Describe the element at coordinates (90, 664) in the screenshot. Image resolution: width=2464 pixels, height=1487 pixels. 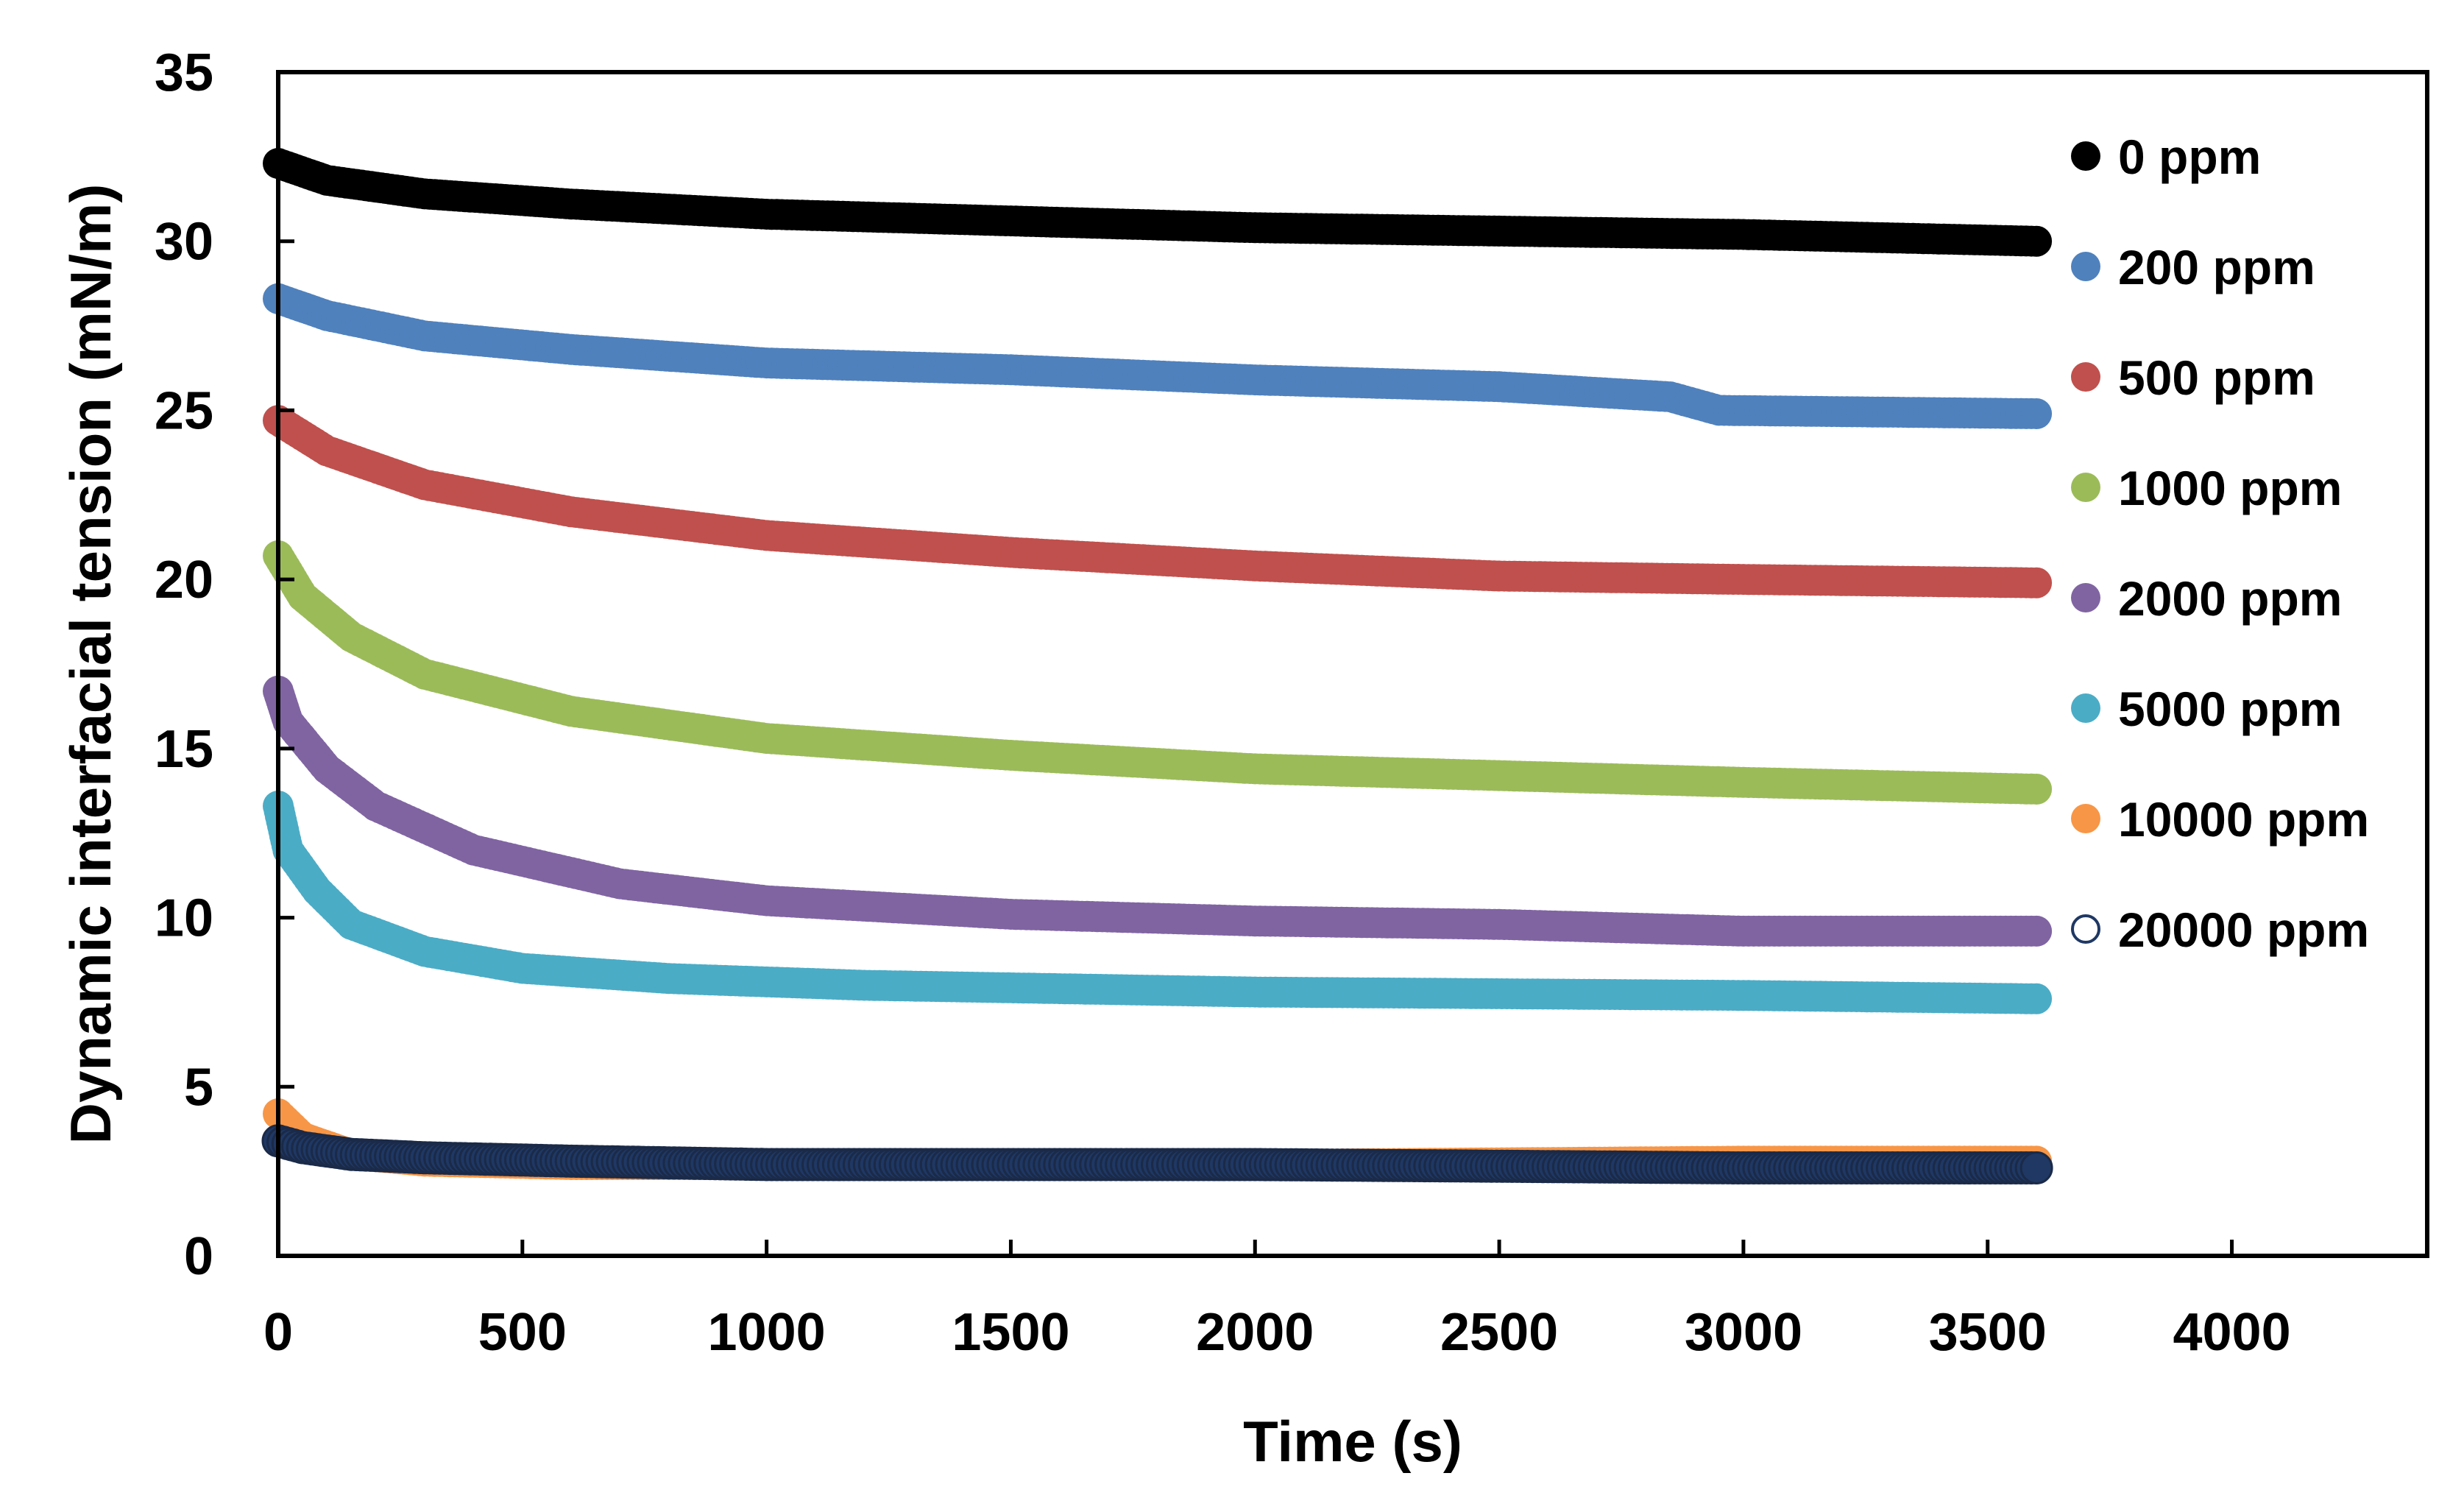
I see `y-axis-title: Dynamic interfacial tension (mN/m)` at that location.